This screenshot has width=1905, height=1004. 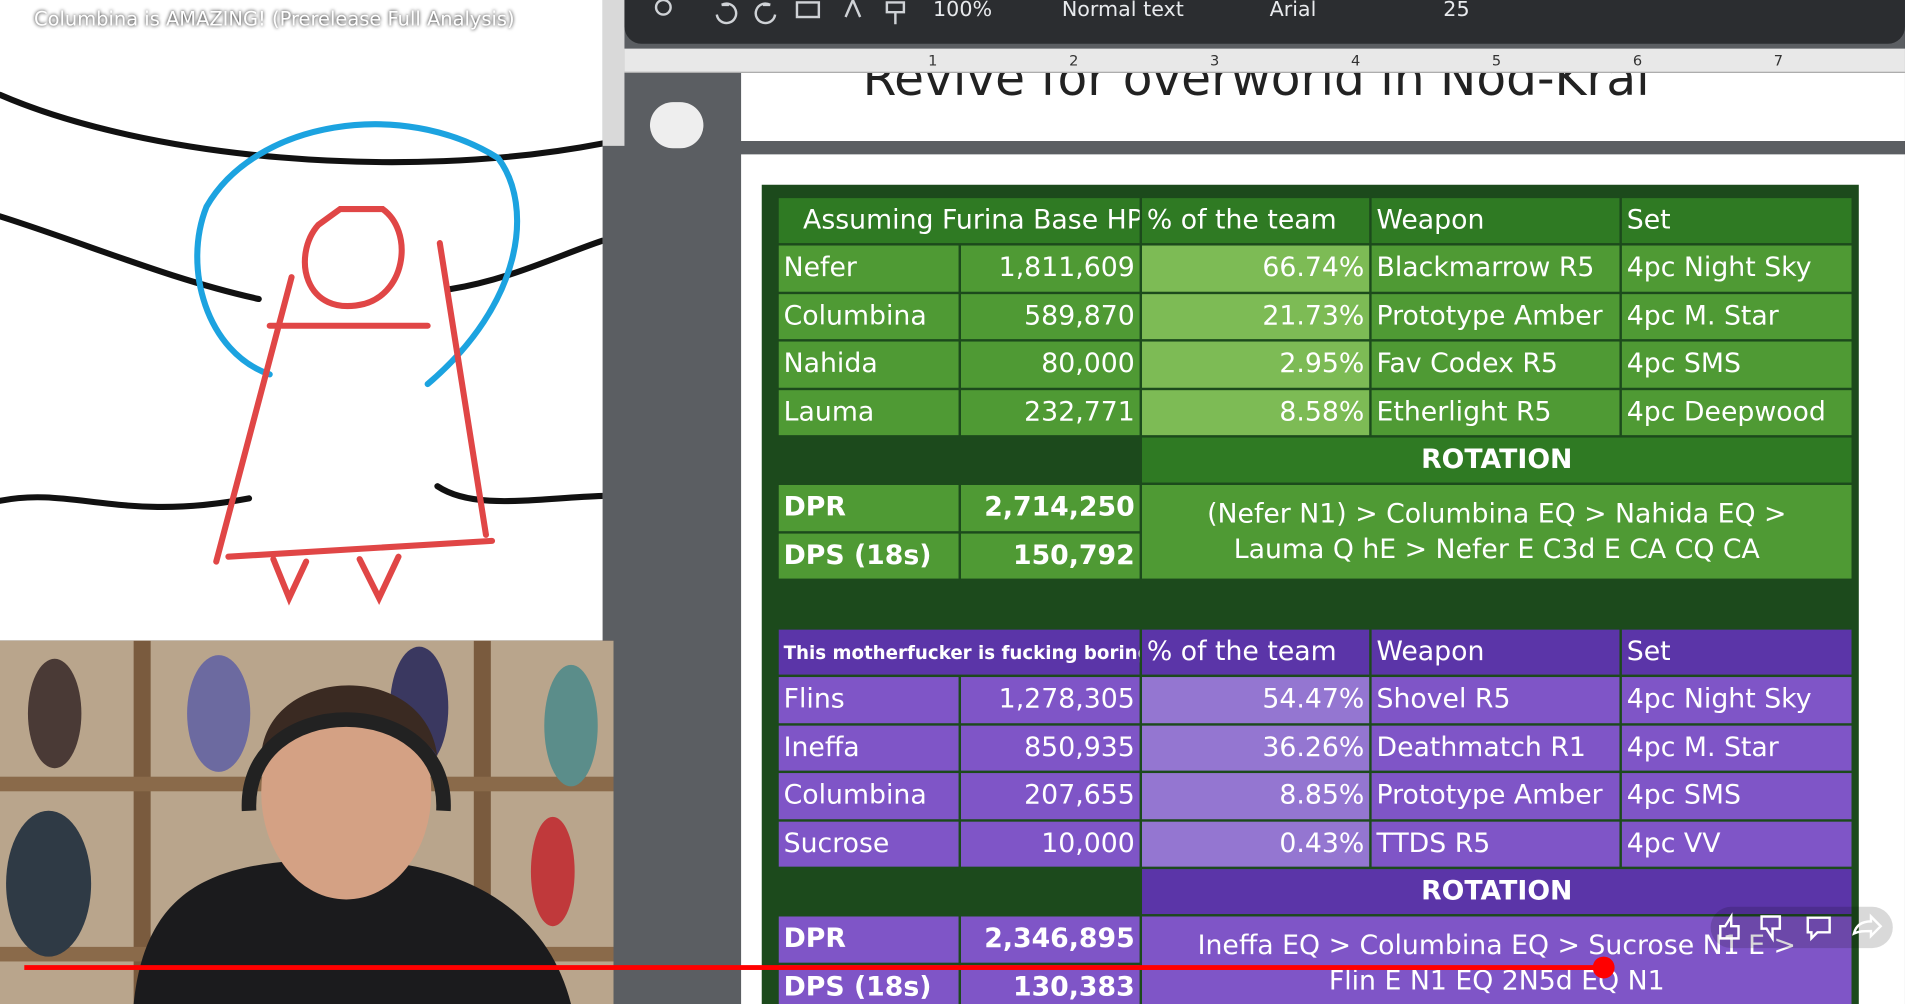 I want to click on table-header-cell: Assuming Furina Base HP, so click(x=959, y=221).